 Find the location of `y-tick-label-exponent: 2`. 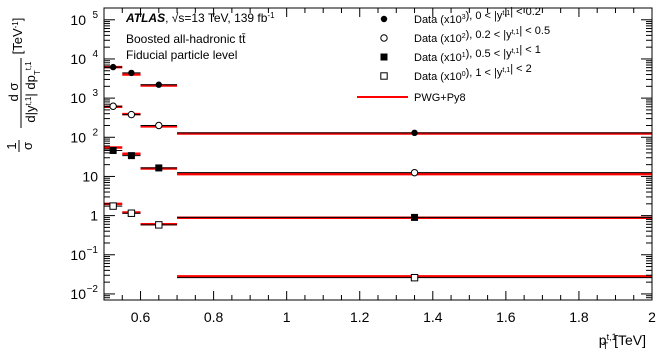

y-tick-label-exponent: 2 is located at coordinates (95, 132).